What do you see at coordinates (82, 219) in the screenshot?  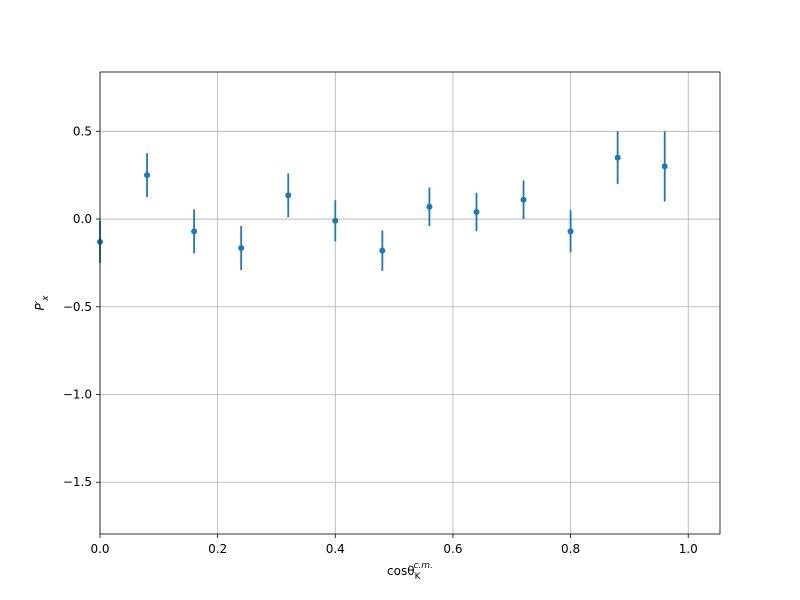 I see `y-tick-label: 0.0` at bounding box center [82, 219].